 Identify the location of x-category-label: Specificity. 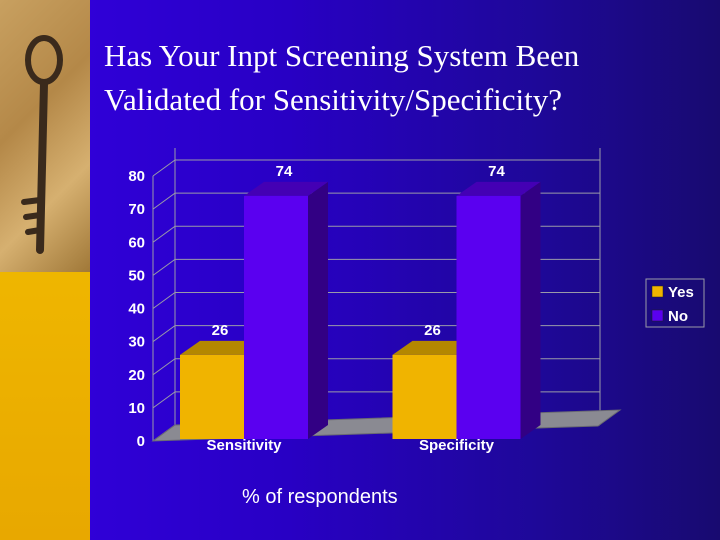
(457, 445).